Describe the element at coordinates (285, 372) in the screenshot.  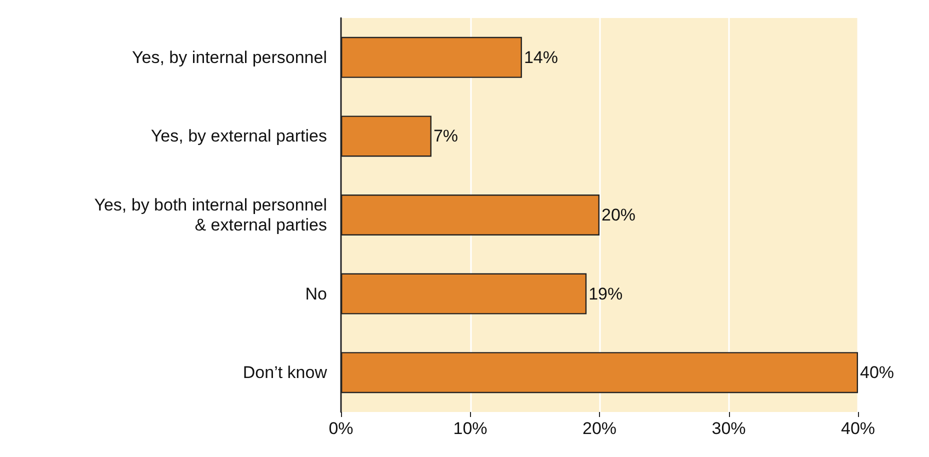
I see `y-tick-label: Don’t know` at that location.